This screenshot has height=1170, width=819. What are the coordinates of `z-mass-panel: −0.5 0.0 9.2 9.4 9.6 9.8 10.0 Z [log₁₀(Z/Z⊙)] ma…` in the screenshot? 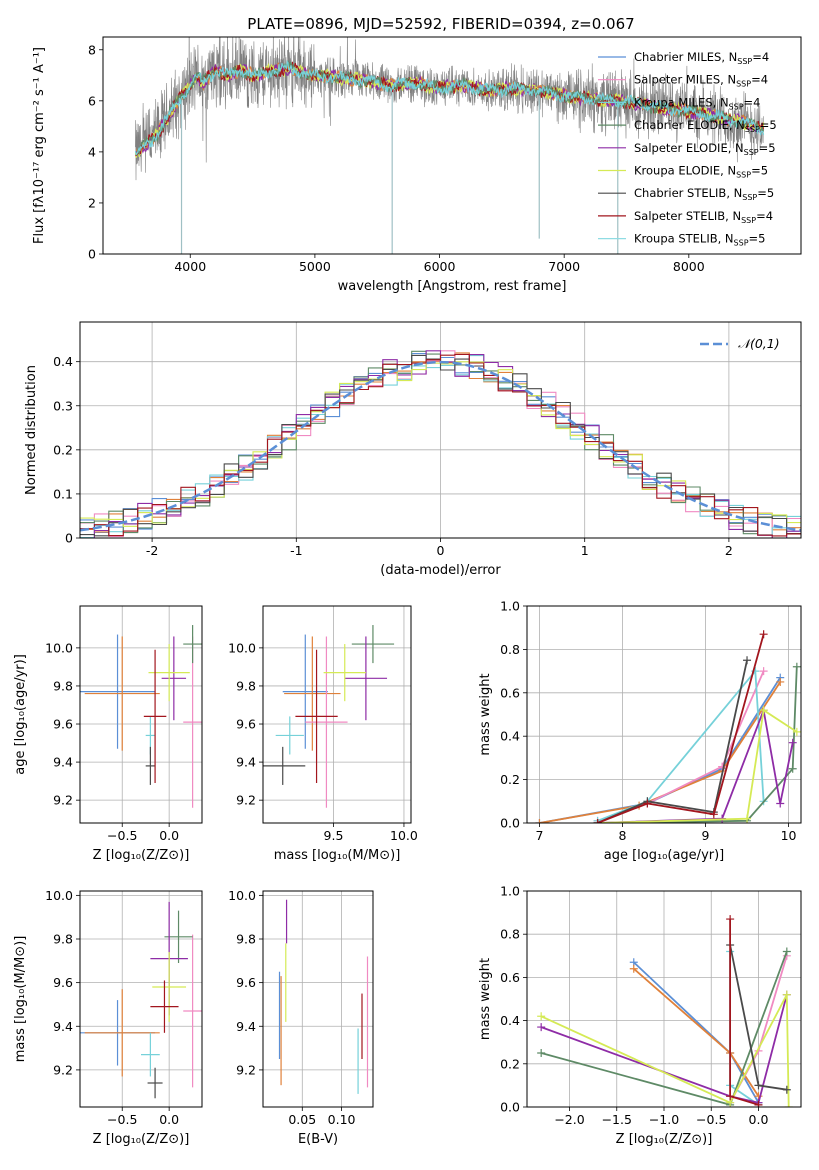 It's located at (108, 1017).